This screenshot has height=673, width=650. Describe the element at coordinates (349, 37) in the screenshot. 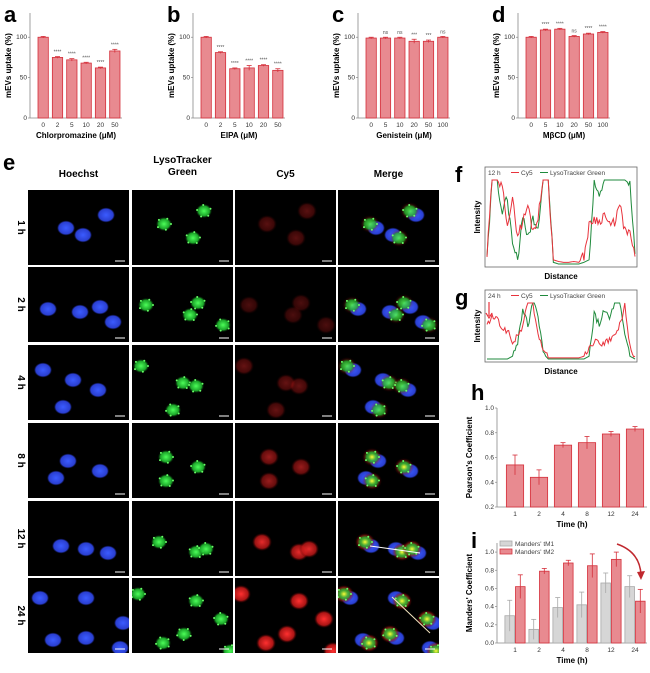

I see `y-tick-label: 100` at that location.